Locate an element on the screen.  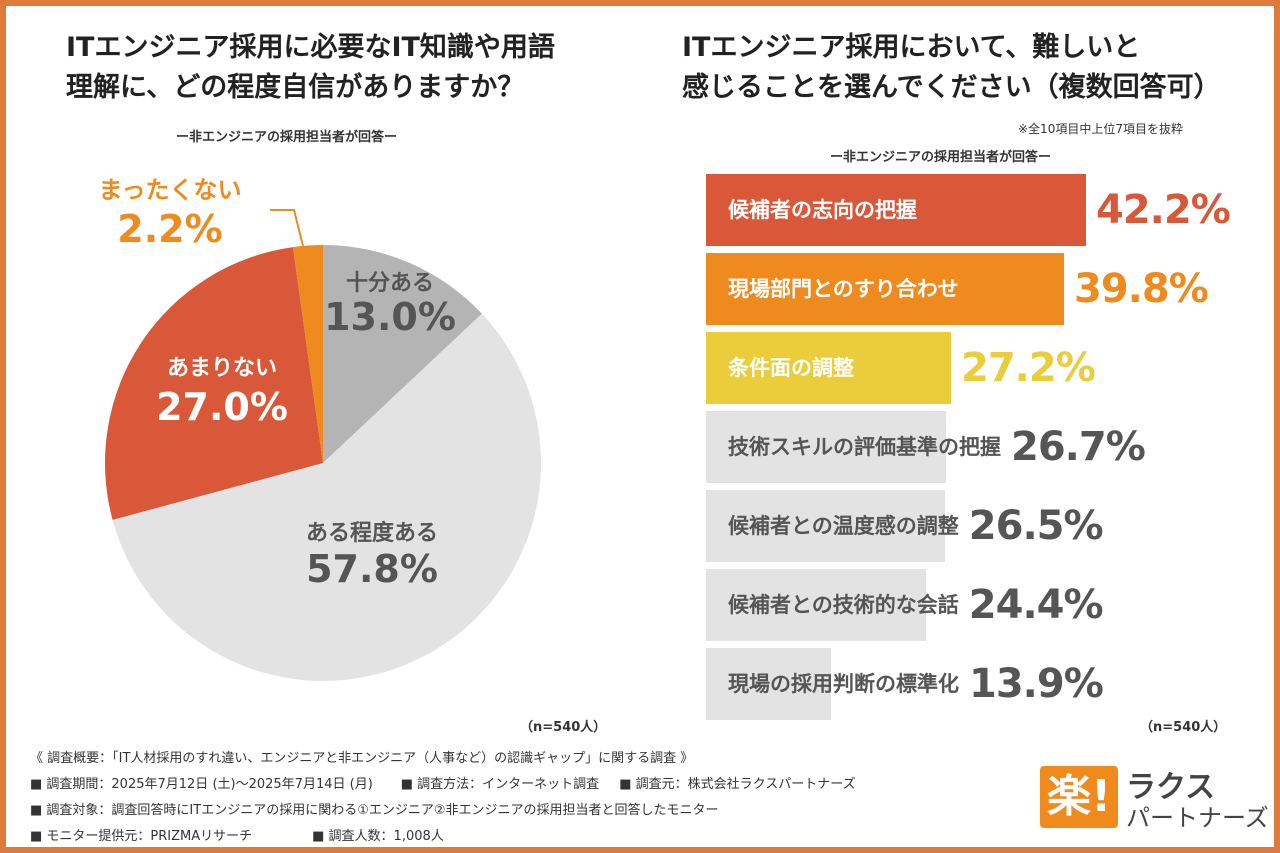
pie-value-1: 13.0% is located at coordinates (390, 317).